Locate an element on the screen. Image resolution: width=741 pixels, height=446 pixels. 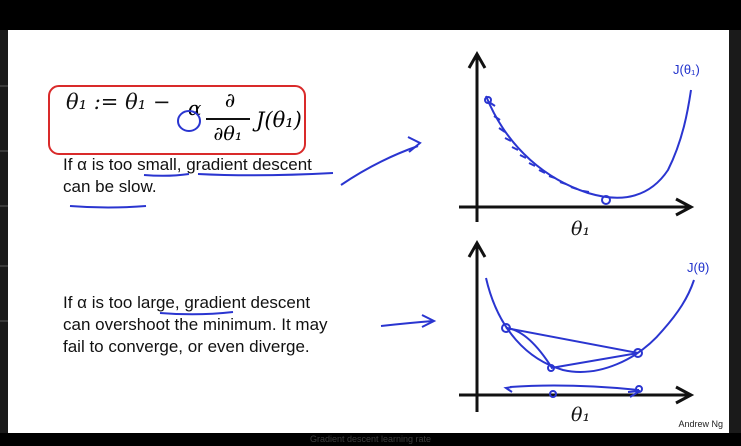
large-alpha-line3: fail to converge, or even diverge. is located at coordinates (186, 346).